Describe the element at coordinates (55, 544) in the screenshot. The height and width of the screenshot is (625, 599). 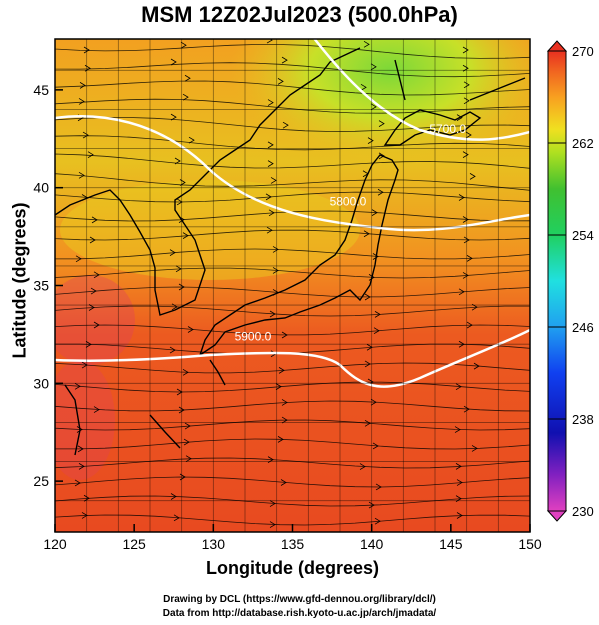
I see `x-tick-label: 120` at that location.